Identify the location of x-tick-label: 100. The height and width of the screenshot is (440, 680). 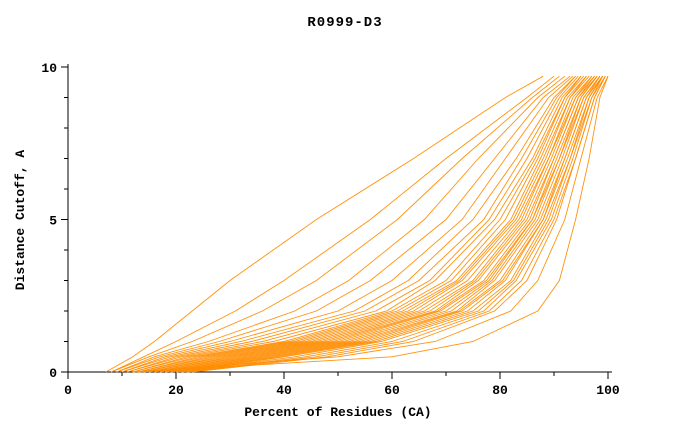
(608, 390).